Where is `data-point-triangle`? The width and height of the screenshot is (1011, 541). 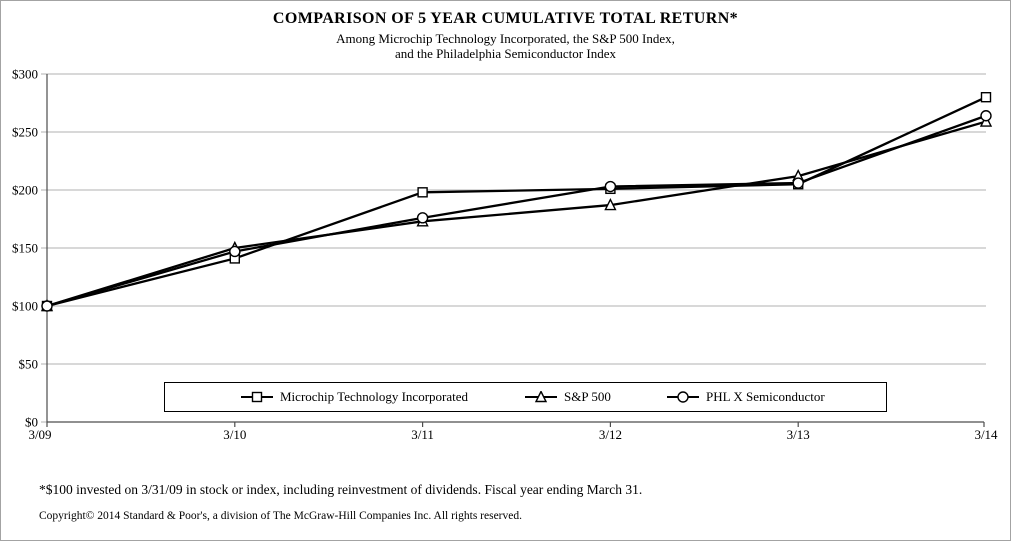 data-point-triangle is located at coordinates (610, 204).